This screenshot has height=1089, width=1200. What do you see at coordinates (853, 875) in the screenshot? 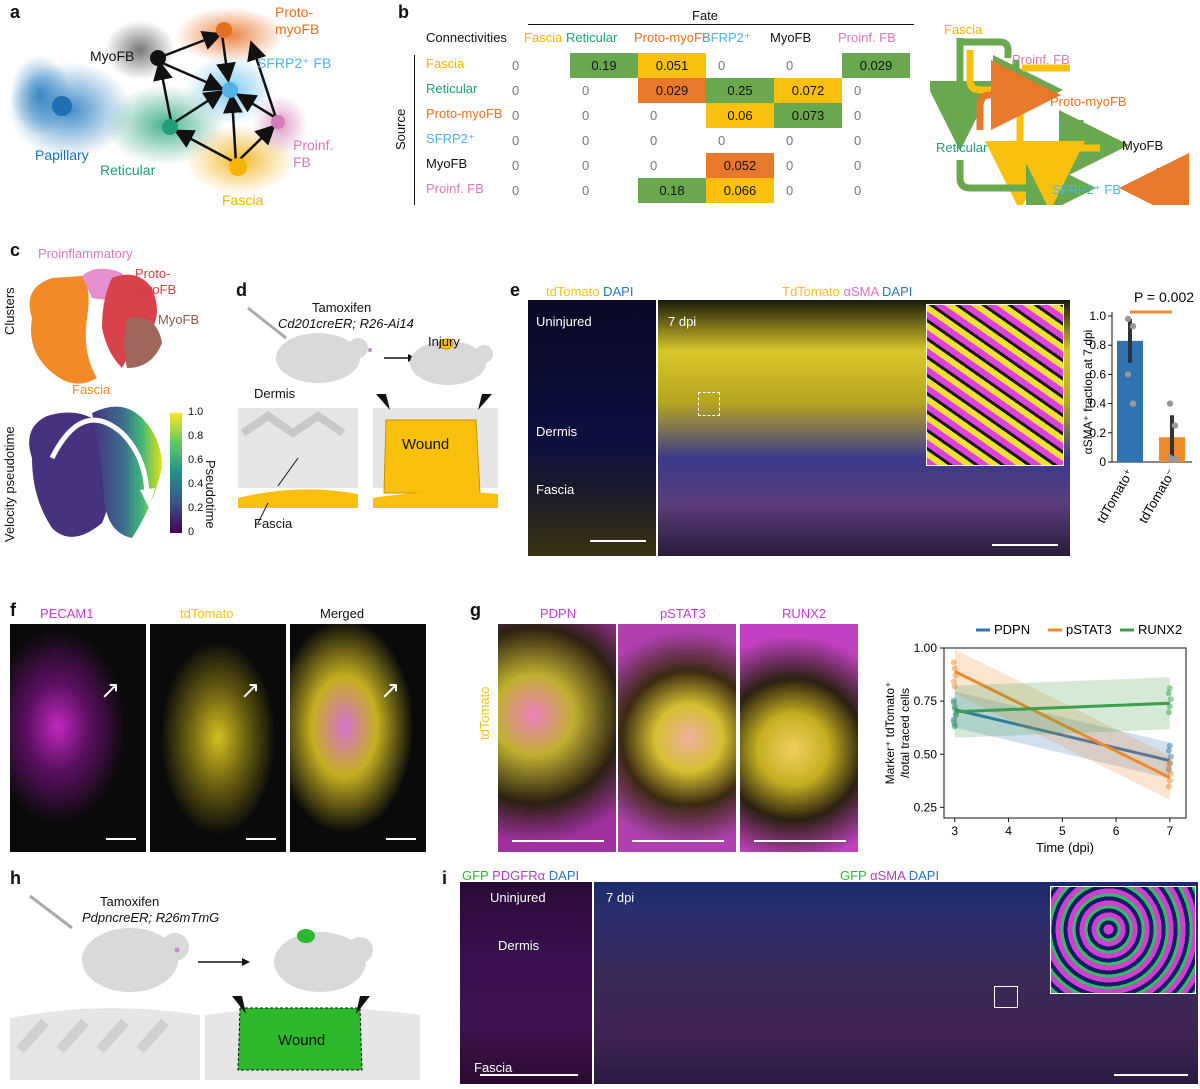
I see `i-h-gfp2: GFP` at bounding box center [853, 875].